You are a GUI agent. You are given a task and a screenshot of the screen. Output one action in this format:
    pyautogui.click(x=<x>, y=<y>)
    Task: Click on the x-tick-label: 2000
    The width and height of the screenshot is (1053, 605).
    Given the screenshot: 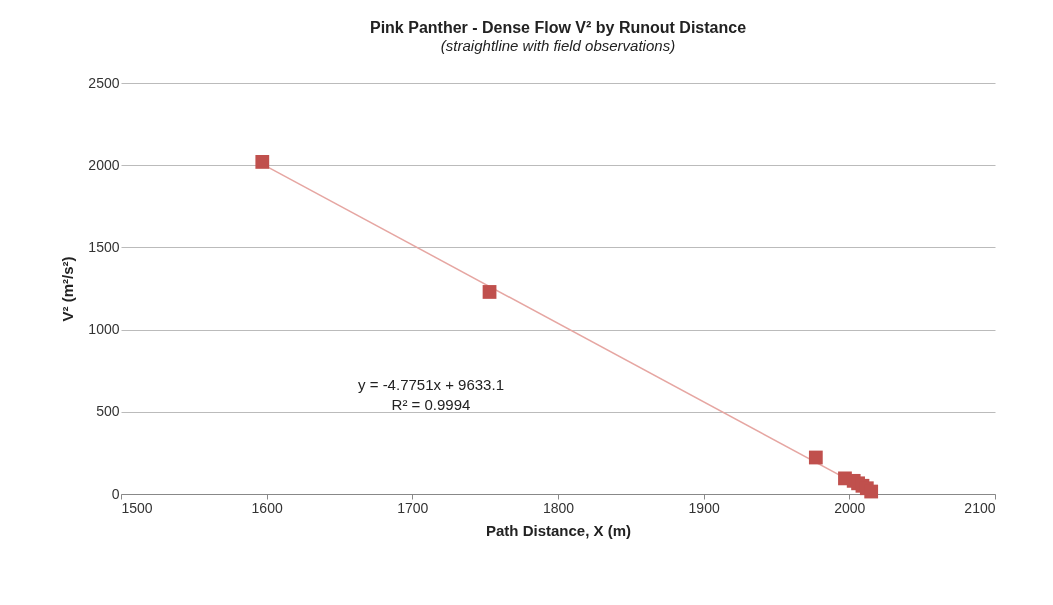 What is the action you would take?
    pyautogui.click(x=850, y=507)
    